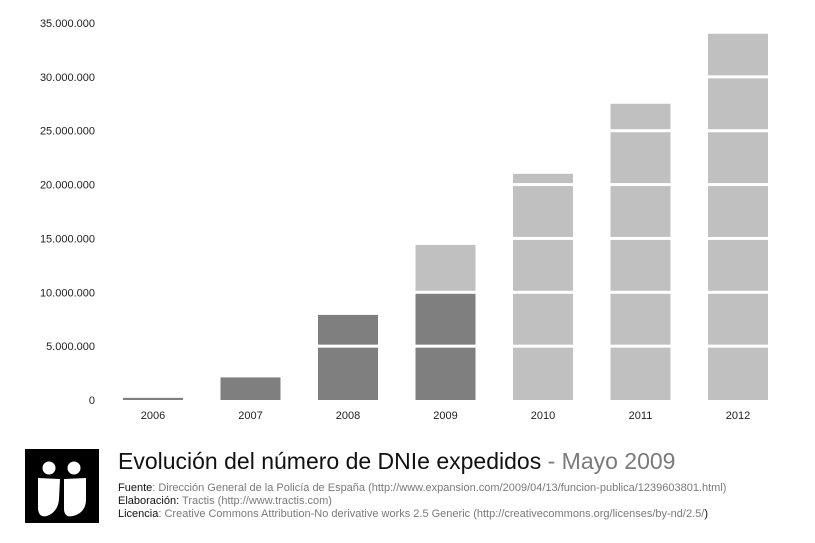  Describe the element at coordinates (348, 357) in the screenshot. I see `bar-2008-dark` at that location.